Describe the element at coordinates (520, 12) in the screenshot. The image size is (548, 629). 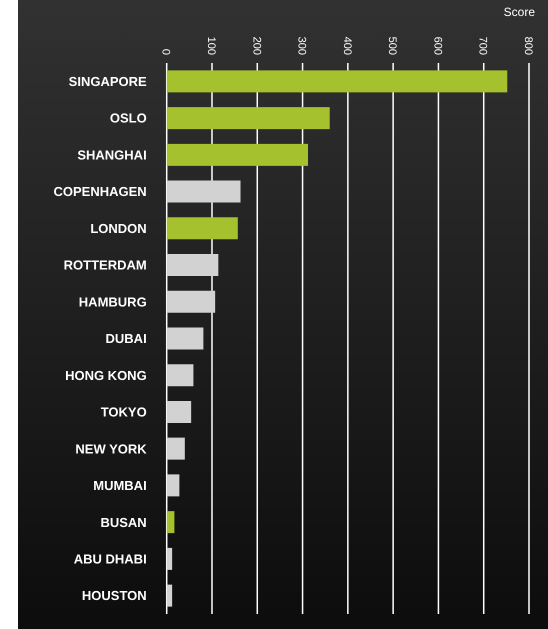
I see `x-axis-title: Score` at that location.